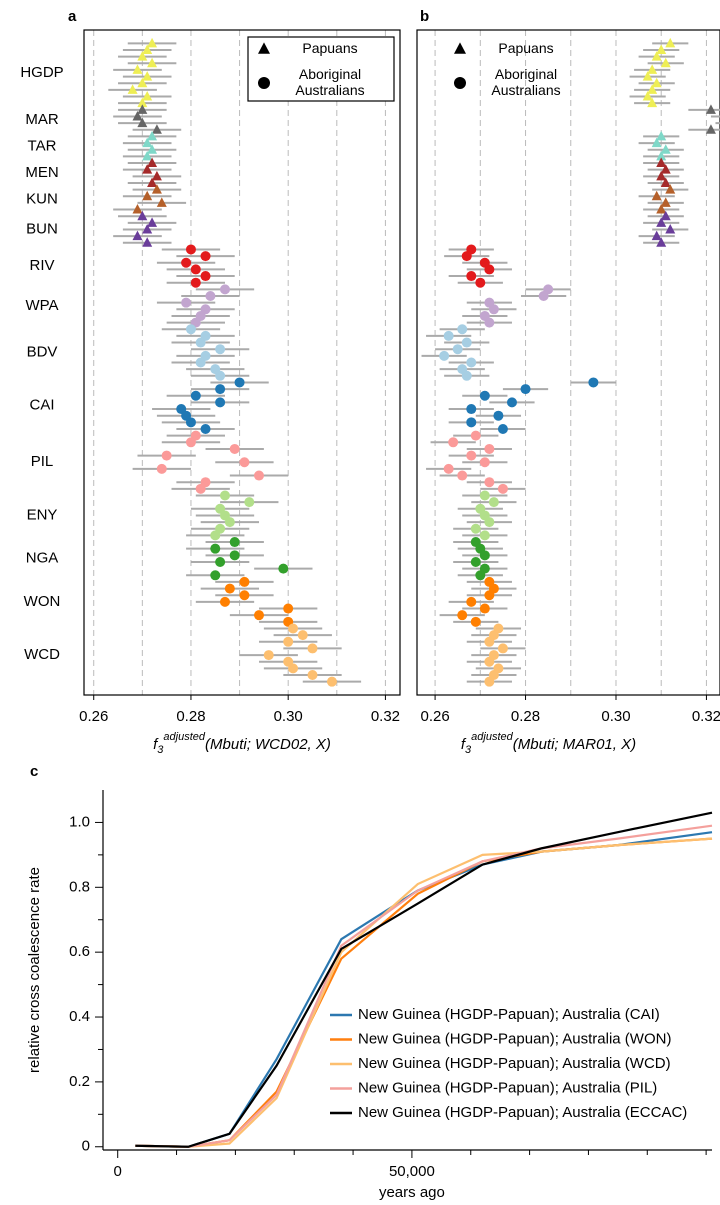  Describe the element at coordinates (268, 744) in the screenshot. I see `x-label-rest: (Mbuti; WCD02, X)` at that location.